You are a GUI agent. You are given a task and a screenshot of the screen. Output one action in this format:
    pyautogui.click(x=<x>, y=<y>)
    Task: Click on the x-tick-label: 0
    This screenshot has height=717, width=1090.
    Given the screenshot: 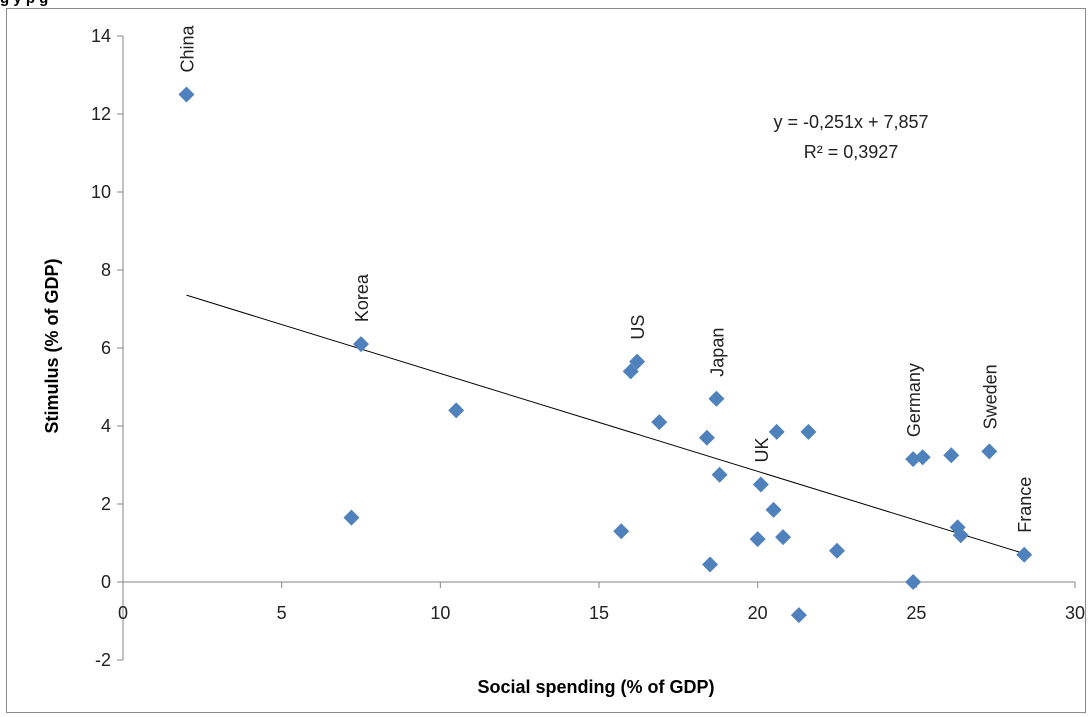 What is the action you would take?
    pyautogui.click(x=123, y=613)
    